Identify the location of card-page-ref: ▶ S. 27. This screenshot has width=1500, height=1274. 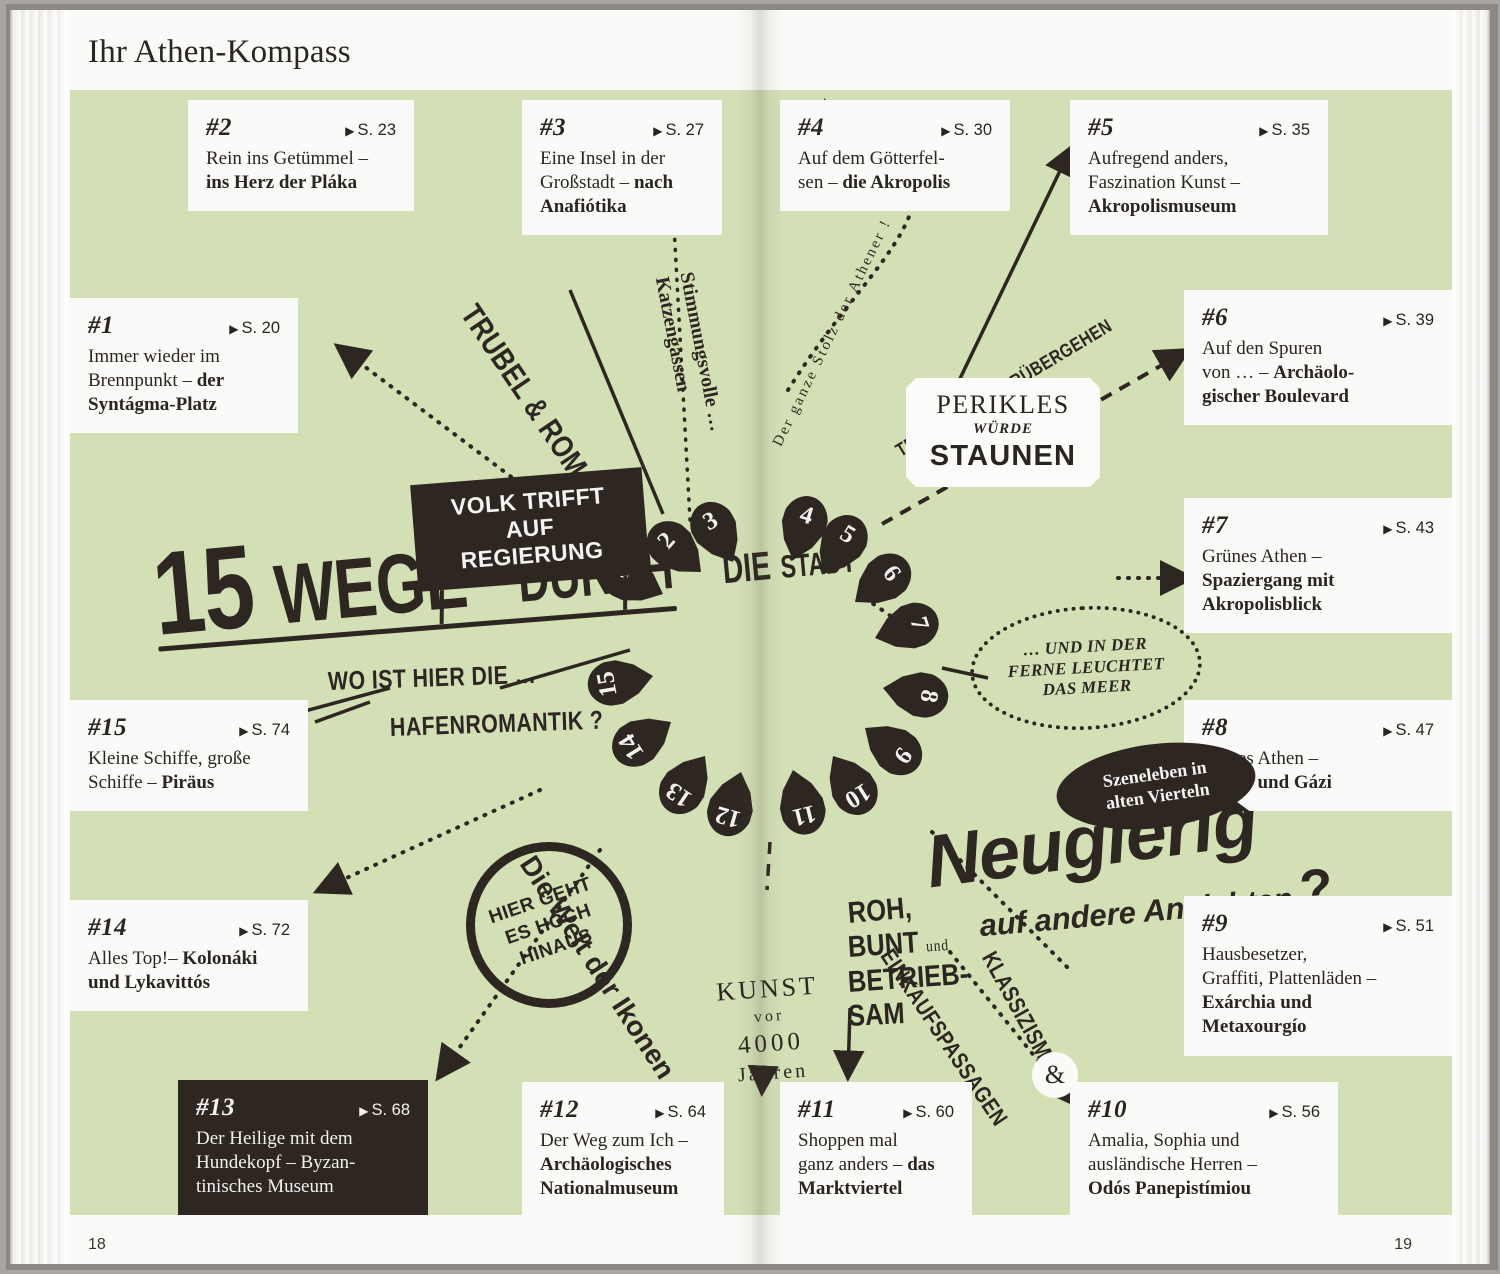
(678, 130).